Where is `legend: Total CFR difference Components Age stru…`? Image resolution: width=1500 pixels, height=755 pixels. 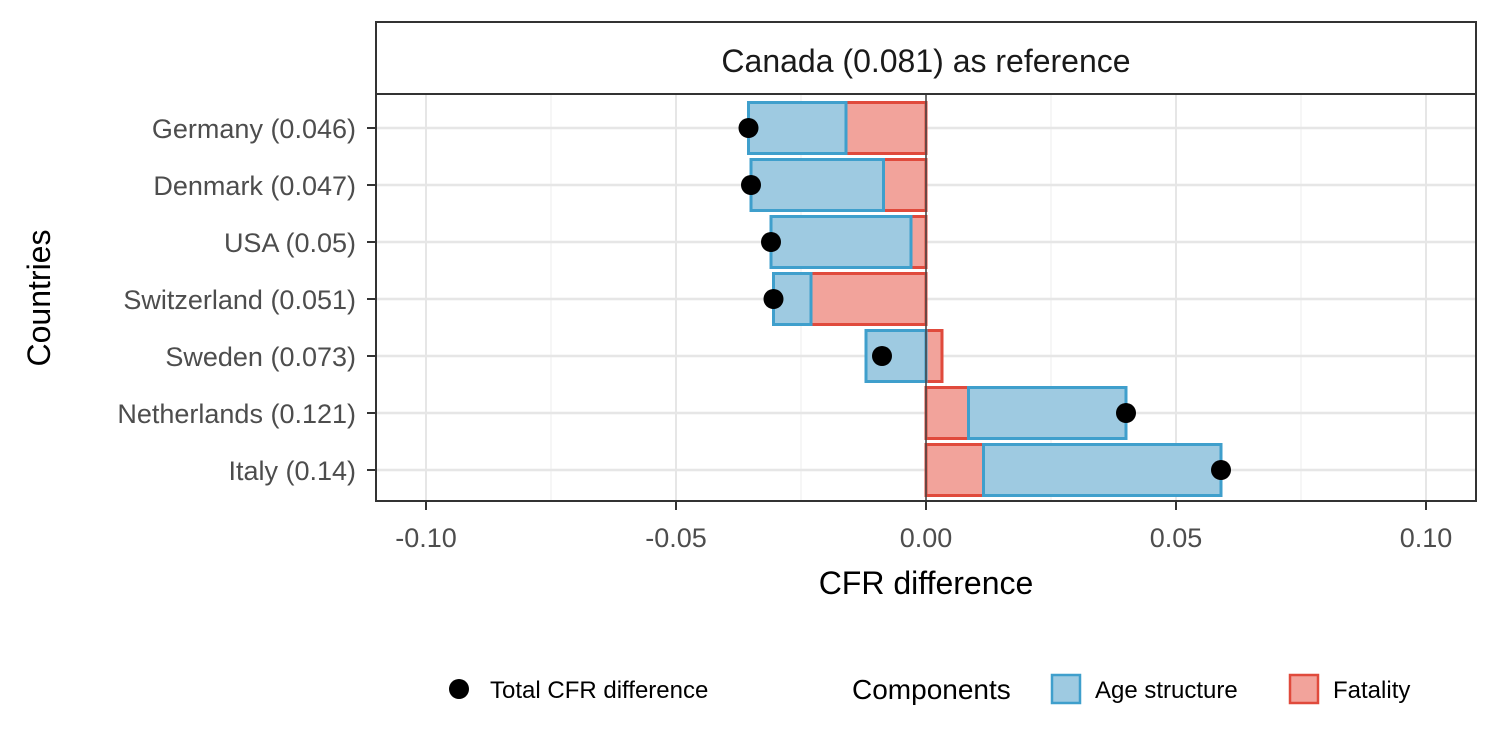 legend: Total CFR difference Components Age stru… is located at coordinates (929, 689).